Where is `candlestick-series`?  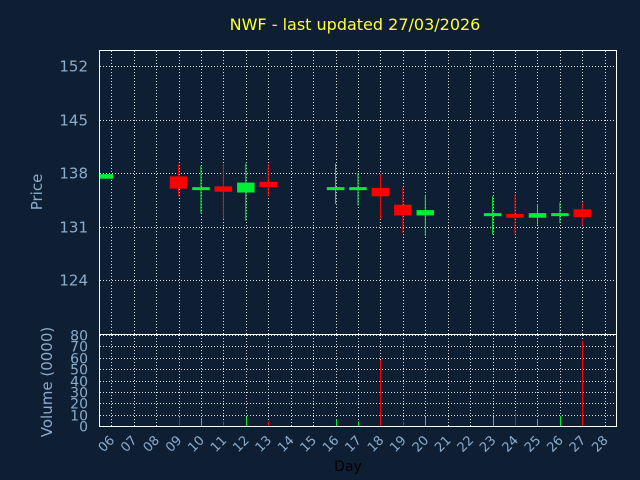
candlestick-series is located at coordinates (346, 200).